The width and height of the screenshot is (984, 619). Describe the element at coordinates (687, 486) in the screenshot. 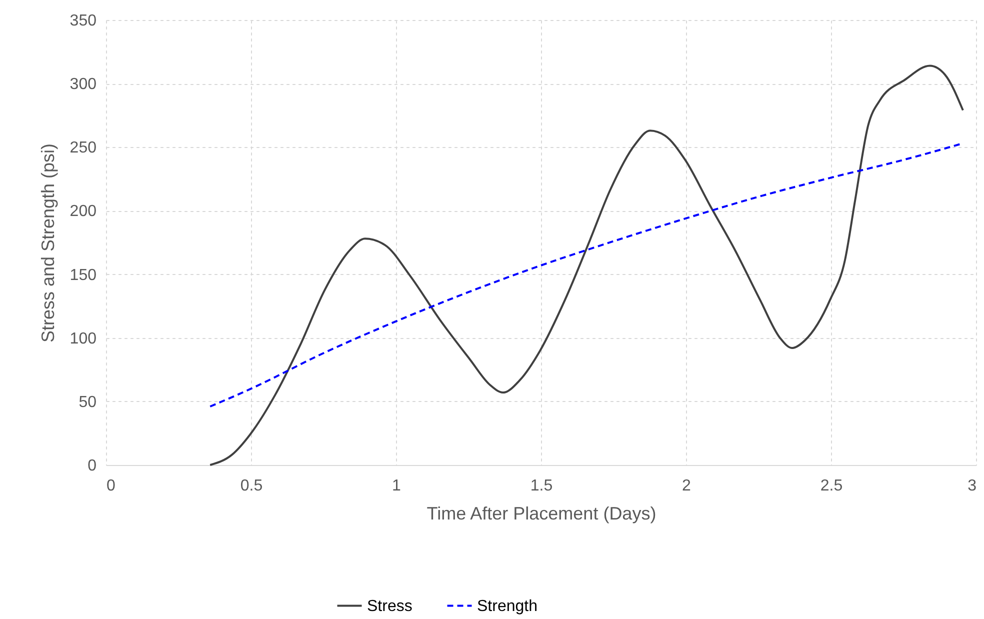

I see `x-tick-label: 2` at that location.